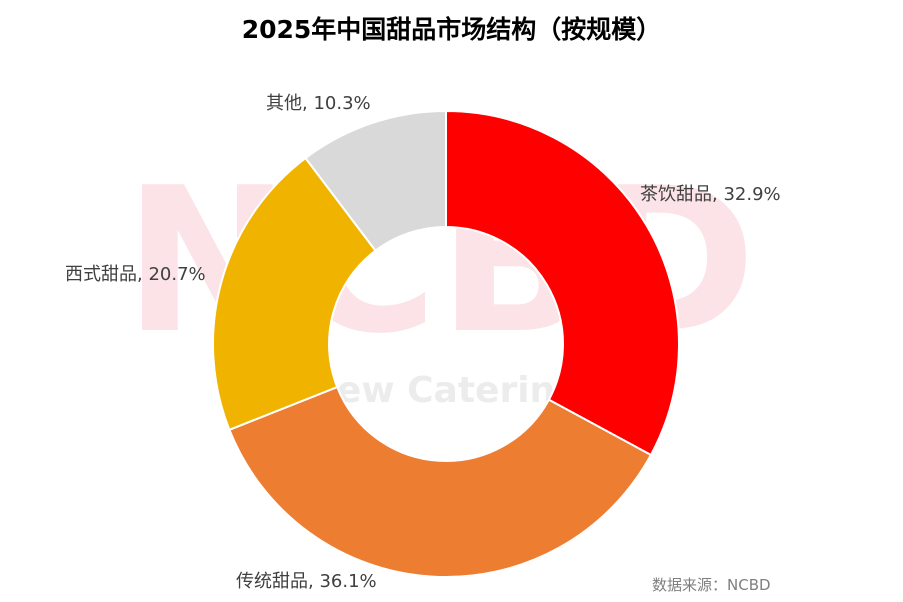  Describe the element at coordinates (451, 29) in the screenshot. I see `chart-title: 2025年中国甜品市场结构（按规模）` at that location.